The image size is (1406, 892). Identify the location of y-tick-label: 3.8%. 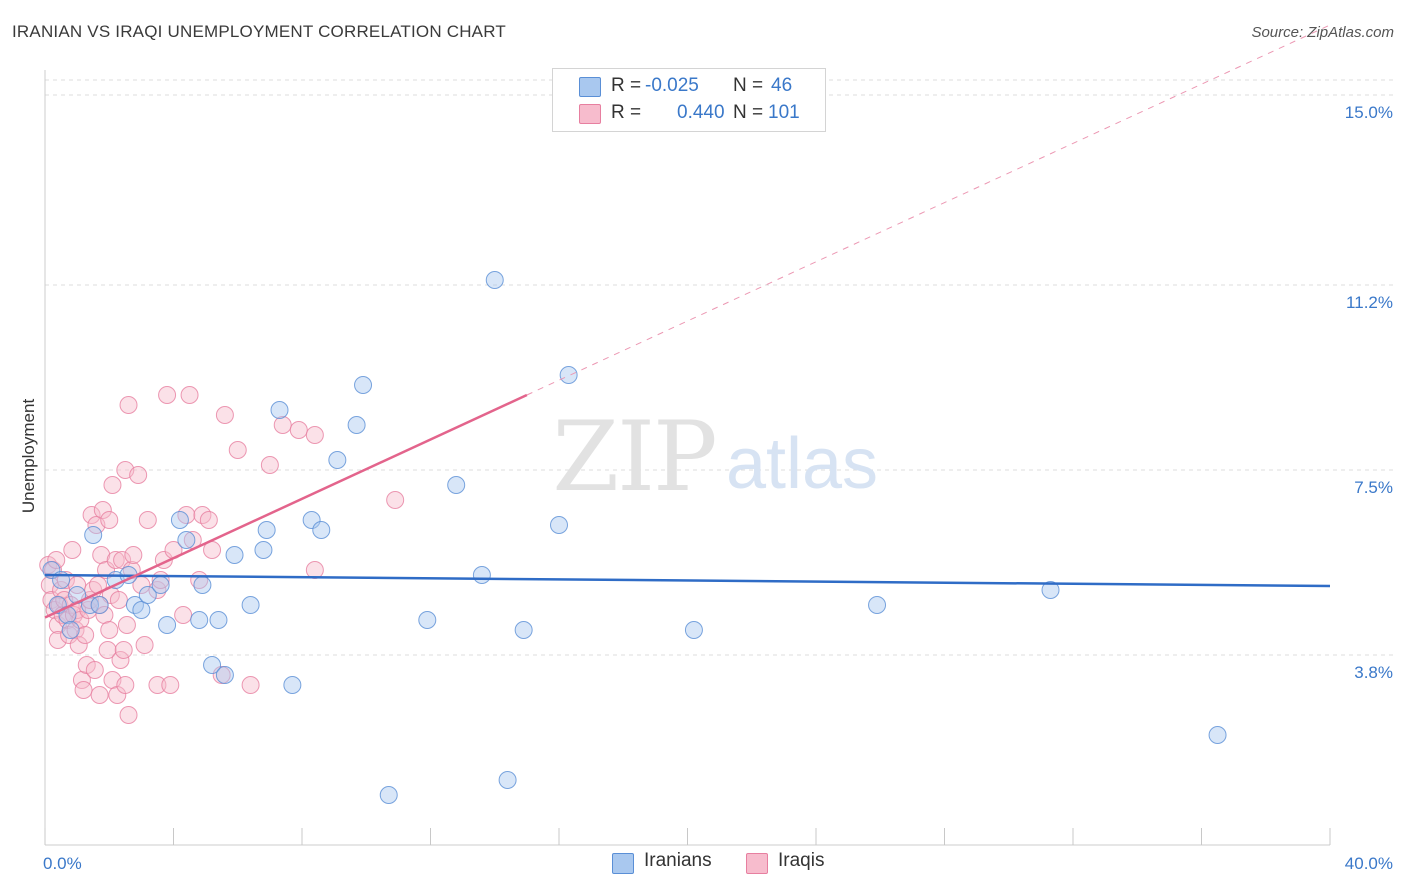
(1373, 672).